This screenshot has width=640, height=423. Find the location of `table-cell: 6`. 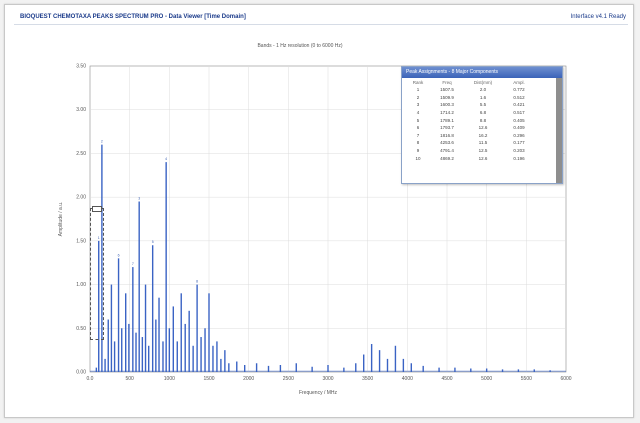

table-cell: 6 is located at coordinates (418, 128).